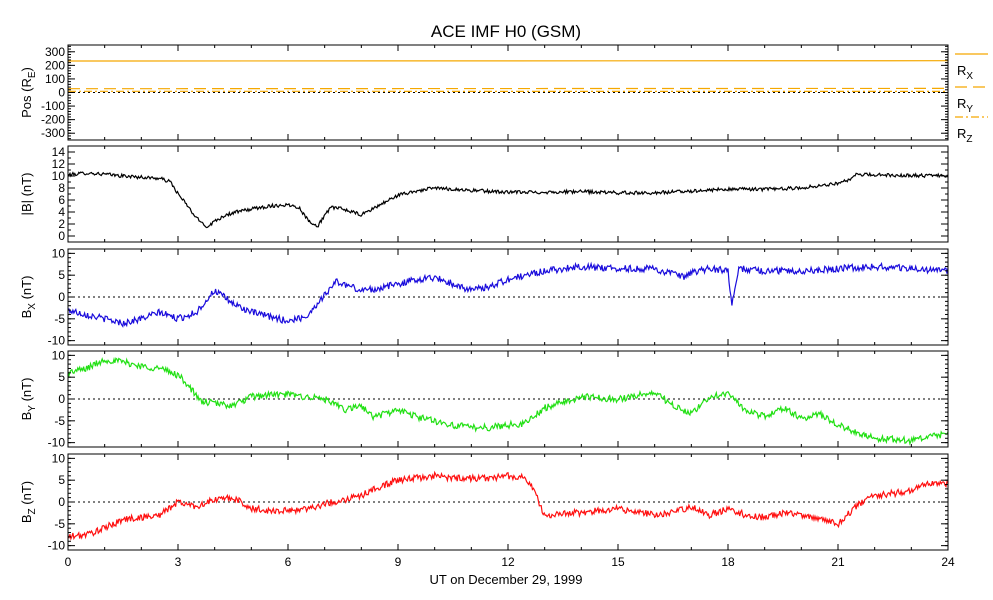 This screenshot has height=600, width=993. Describe the element at coordinates (55, 65) in the screenshot. I see `y-tick-label: 200` at that location.